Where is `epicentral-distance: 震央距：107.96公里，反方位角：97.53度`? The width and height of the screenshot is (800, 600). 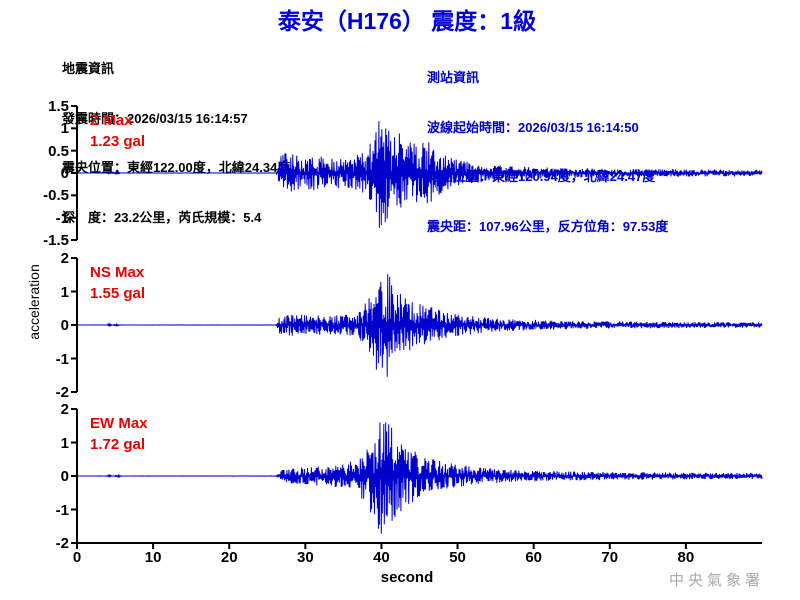 epicentral-distance: 震央距：107.96公里，反方位角：97.53度 is located at coordinates (548, 226).